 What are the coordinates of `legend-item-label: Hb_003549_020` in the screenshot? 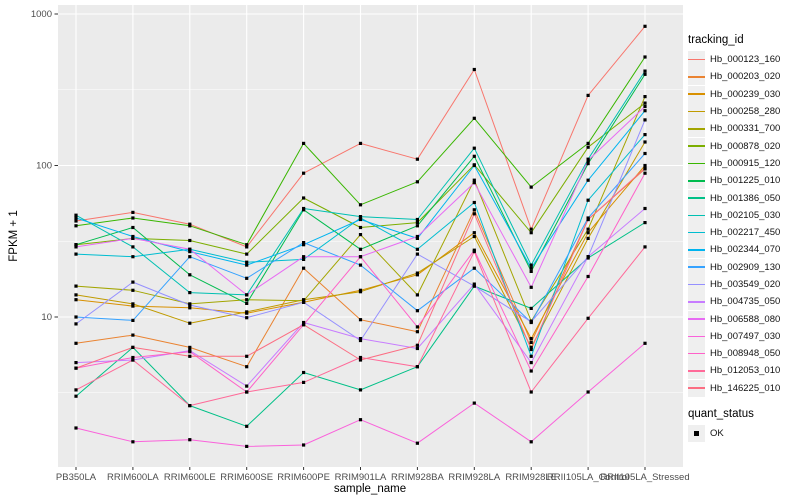 It's located at (745, 284).